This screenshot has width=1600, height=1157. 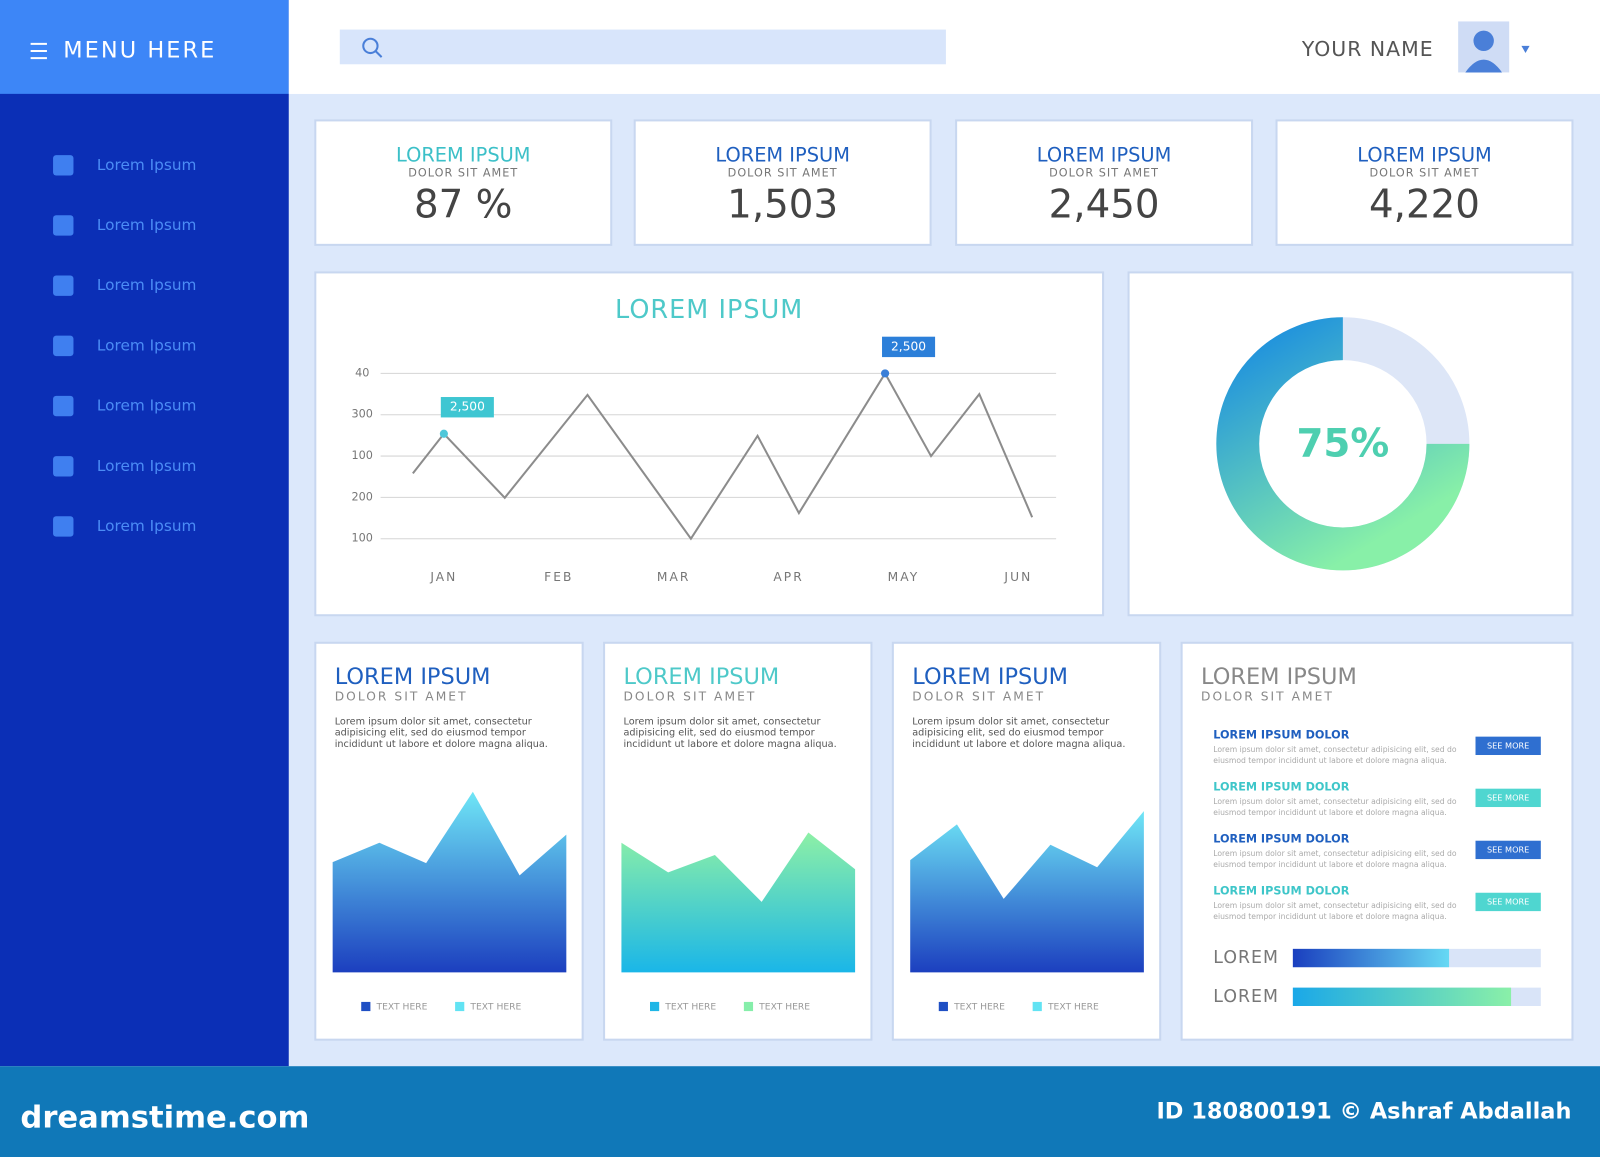 What do you see at coordinates (558, 577) in the screenshot?
I see `x-tick-label: FEB` at bounding box center [558, 577].